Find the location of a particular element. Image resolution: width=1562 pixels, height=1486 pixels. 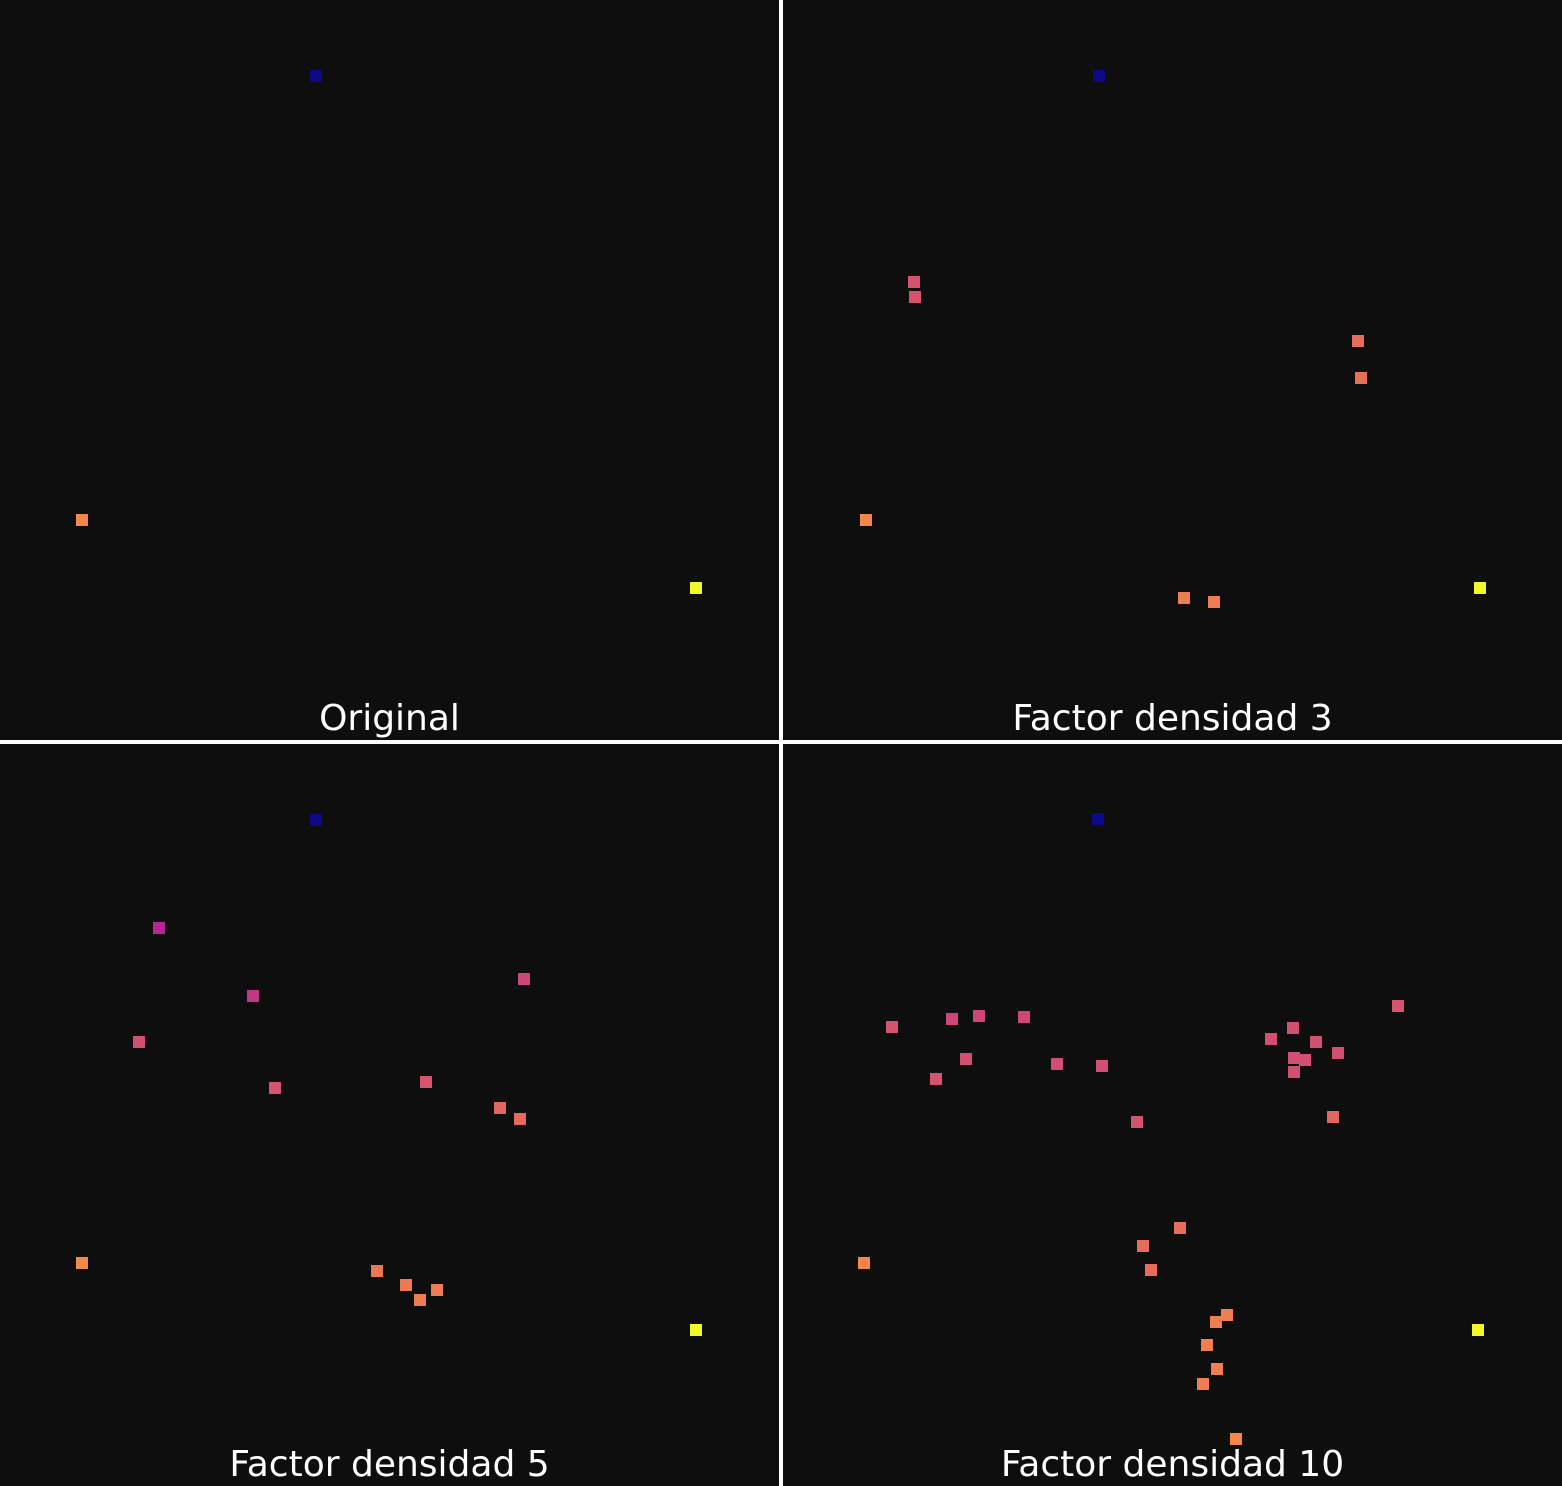

panel-title-factor-10: Factor densidad 10 is located at coordinates (1172, 1464).